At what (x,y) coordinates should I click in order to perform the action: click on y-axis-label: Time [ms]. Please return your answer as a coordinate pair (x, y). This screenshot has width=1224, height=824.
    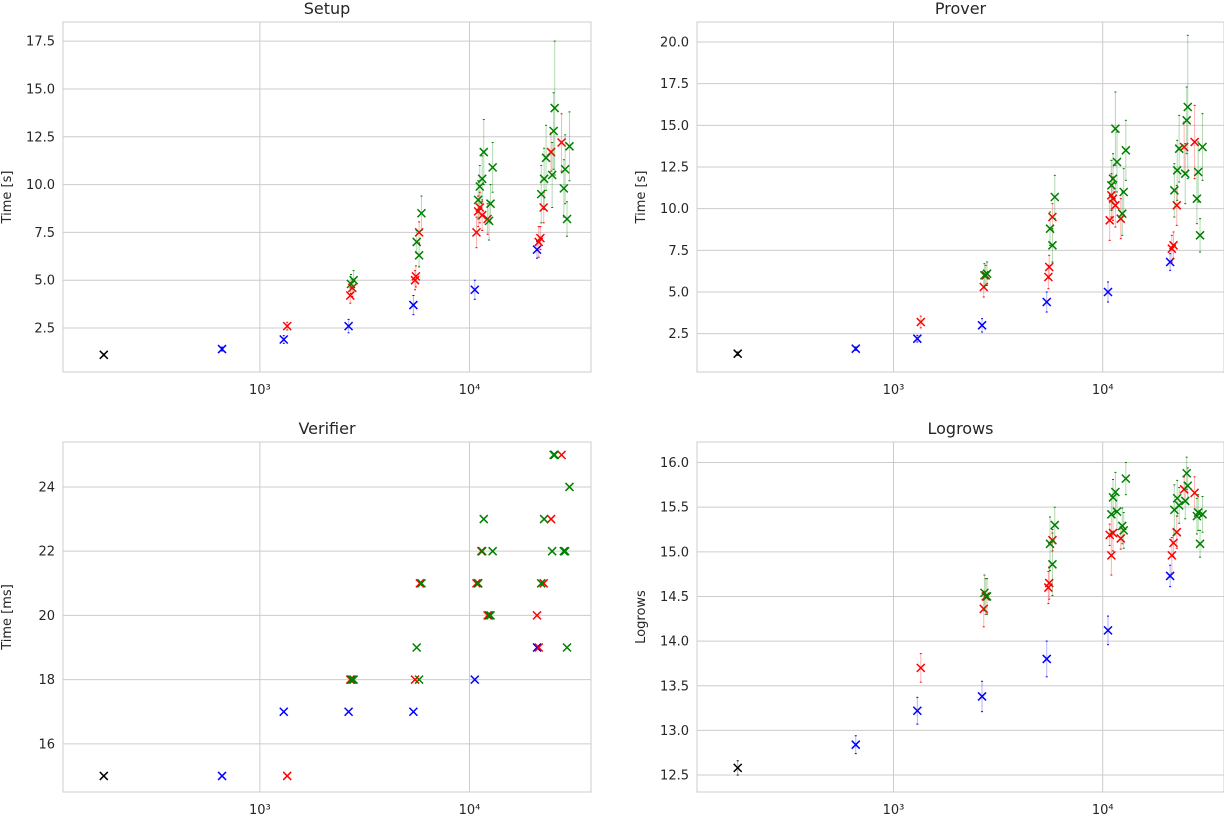
    Looking at the image, I should click on (7, 617).